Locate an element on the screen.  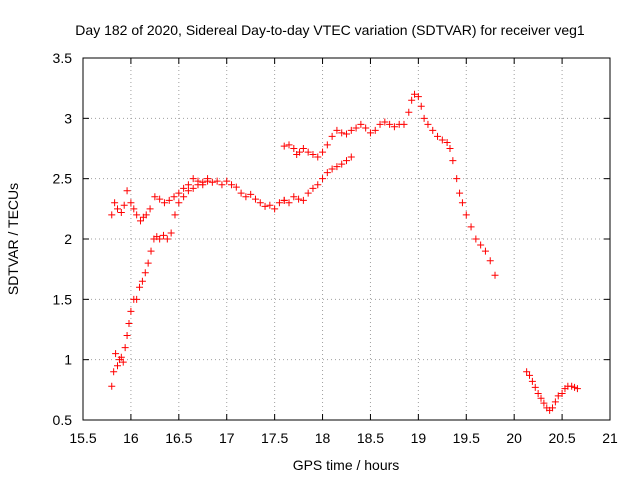
y-tick-label: 3.5 is located at coordinates (63, 58).